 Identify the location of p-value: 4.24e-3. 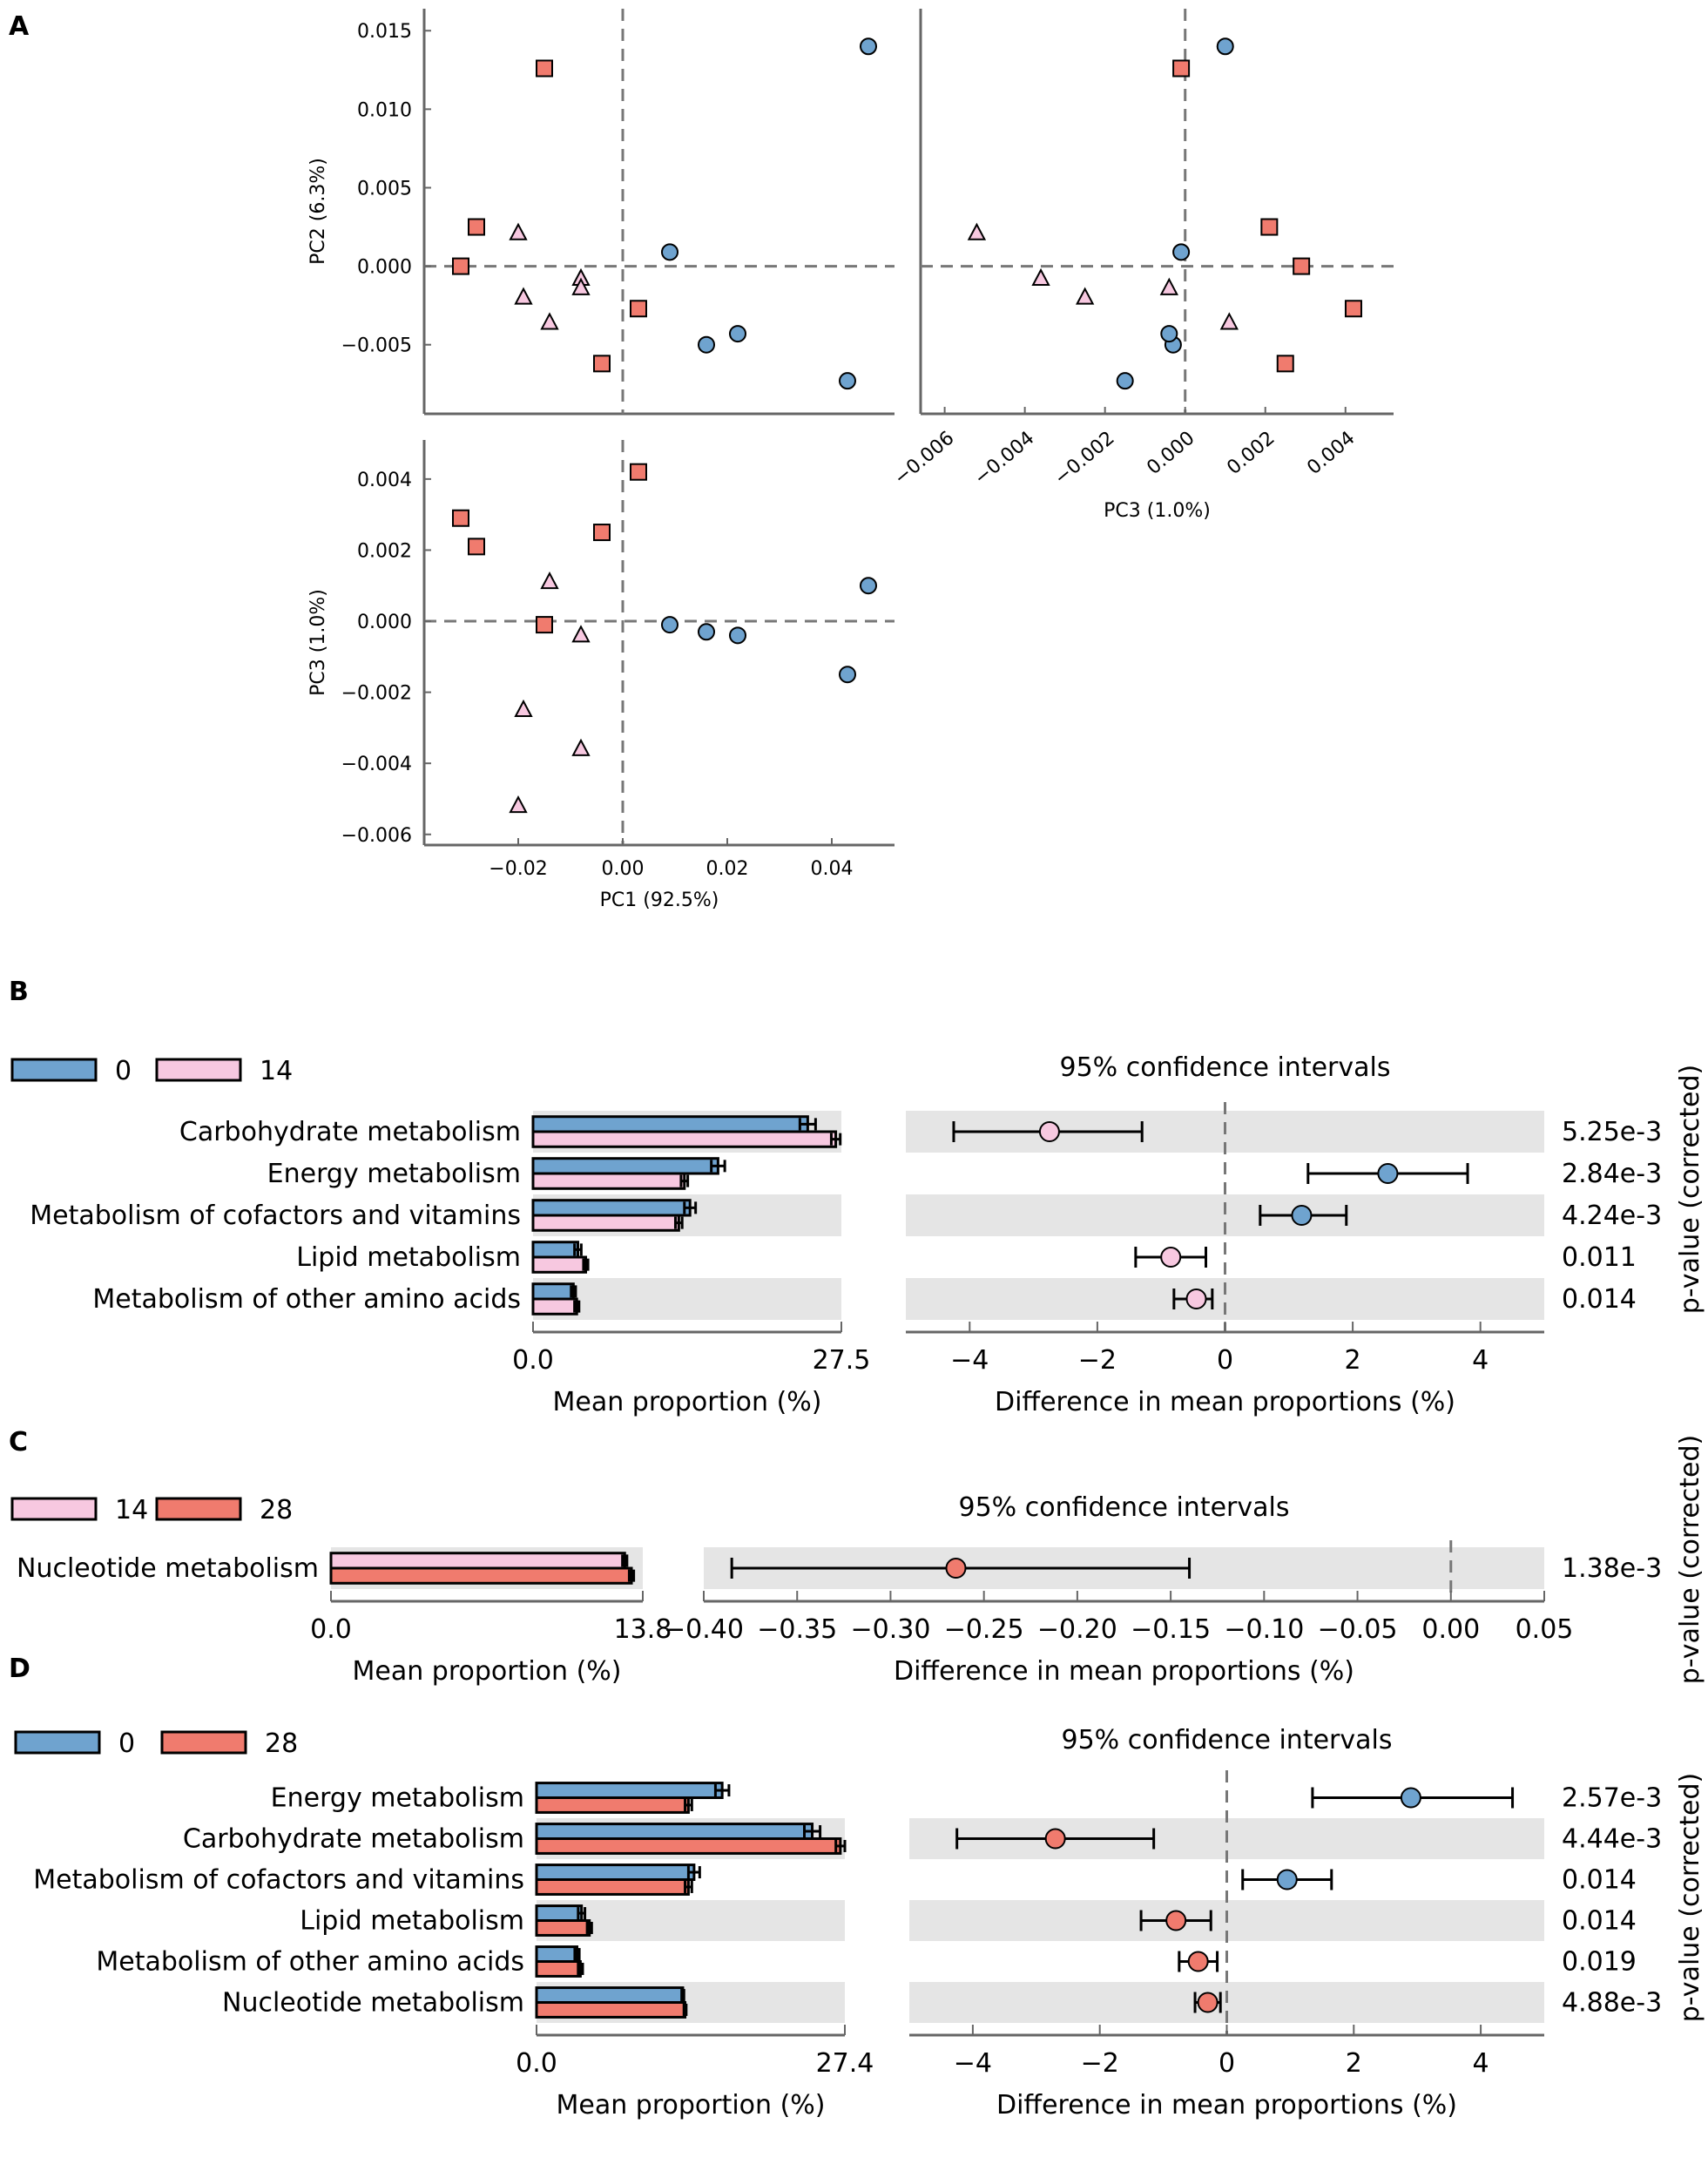
(1612, 1216).